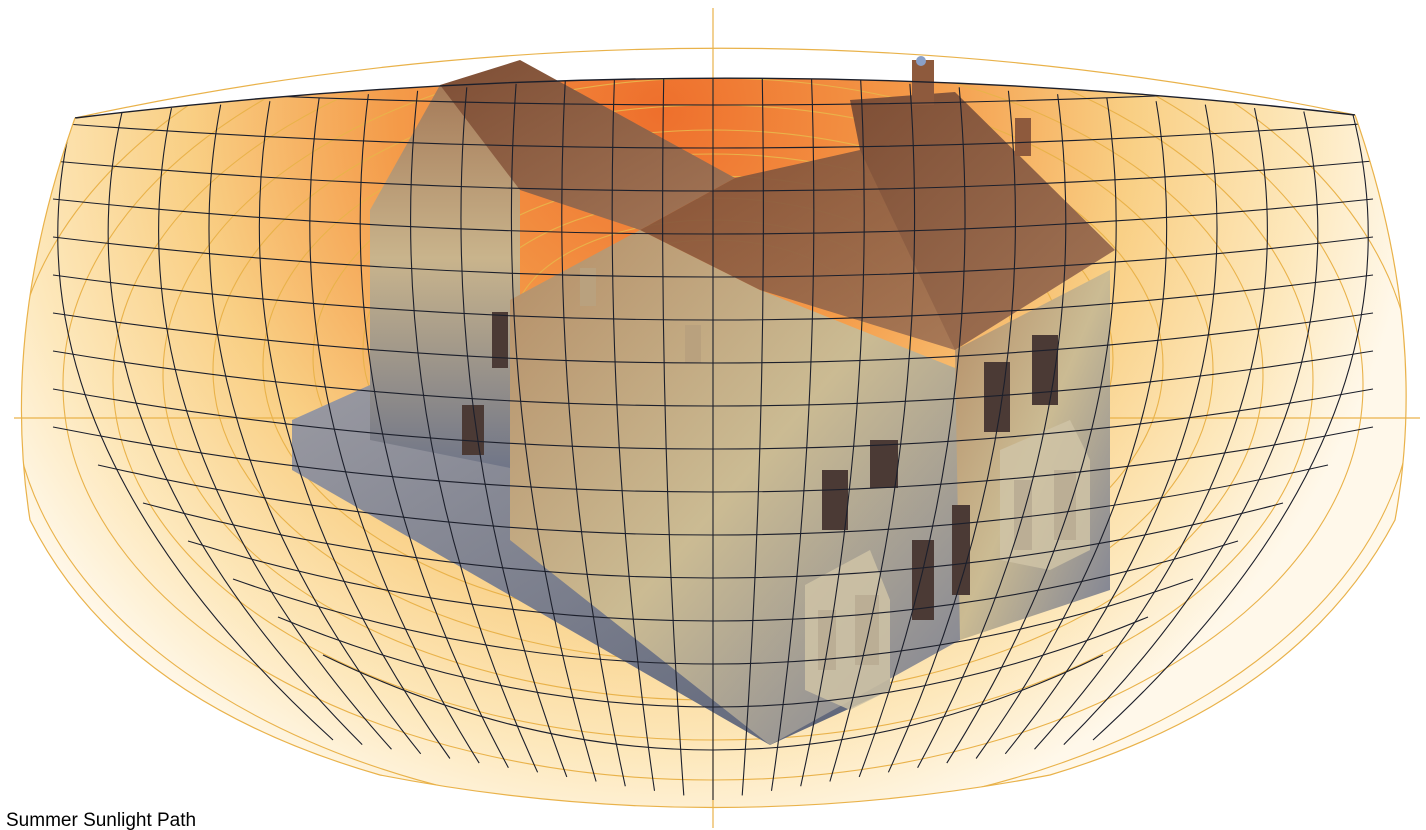  I want to click on horizon-ring, so click(715, 83).